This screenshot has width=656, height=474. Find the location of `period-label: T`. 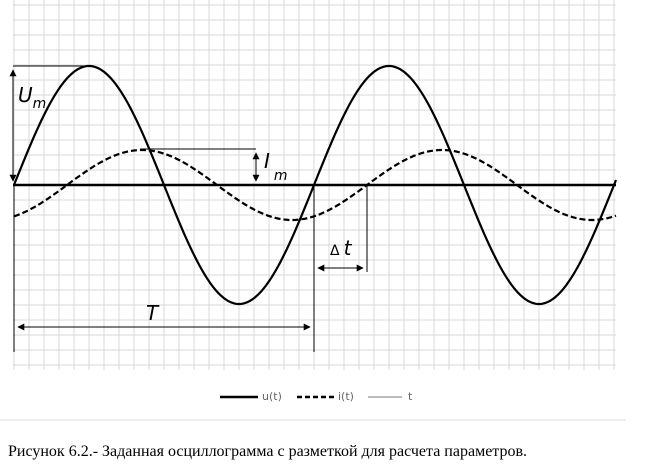

period-label: T is located at coordinates (153, 313).